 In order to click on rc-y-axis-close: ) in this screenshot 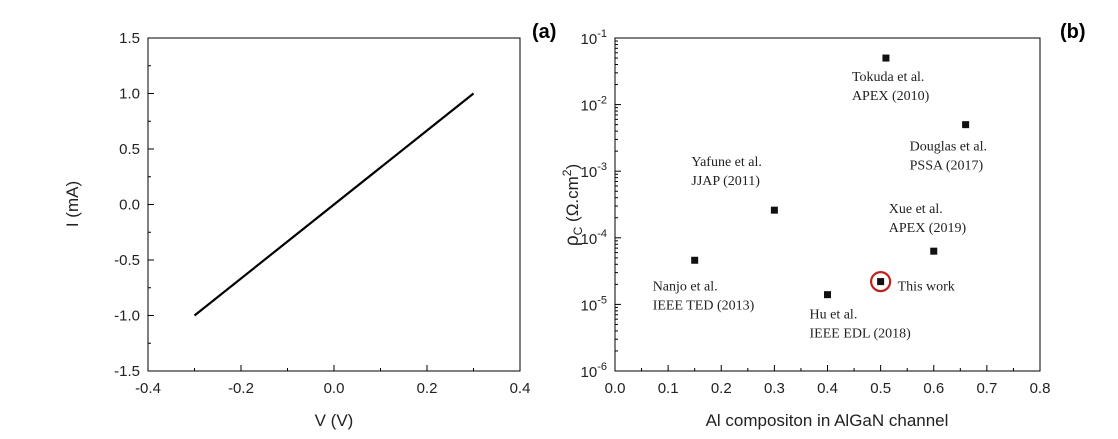, I will do `click(572, 167)`.